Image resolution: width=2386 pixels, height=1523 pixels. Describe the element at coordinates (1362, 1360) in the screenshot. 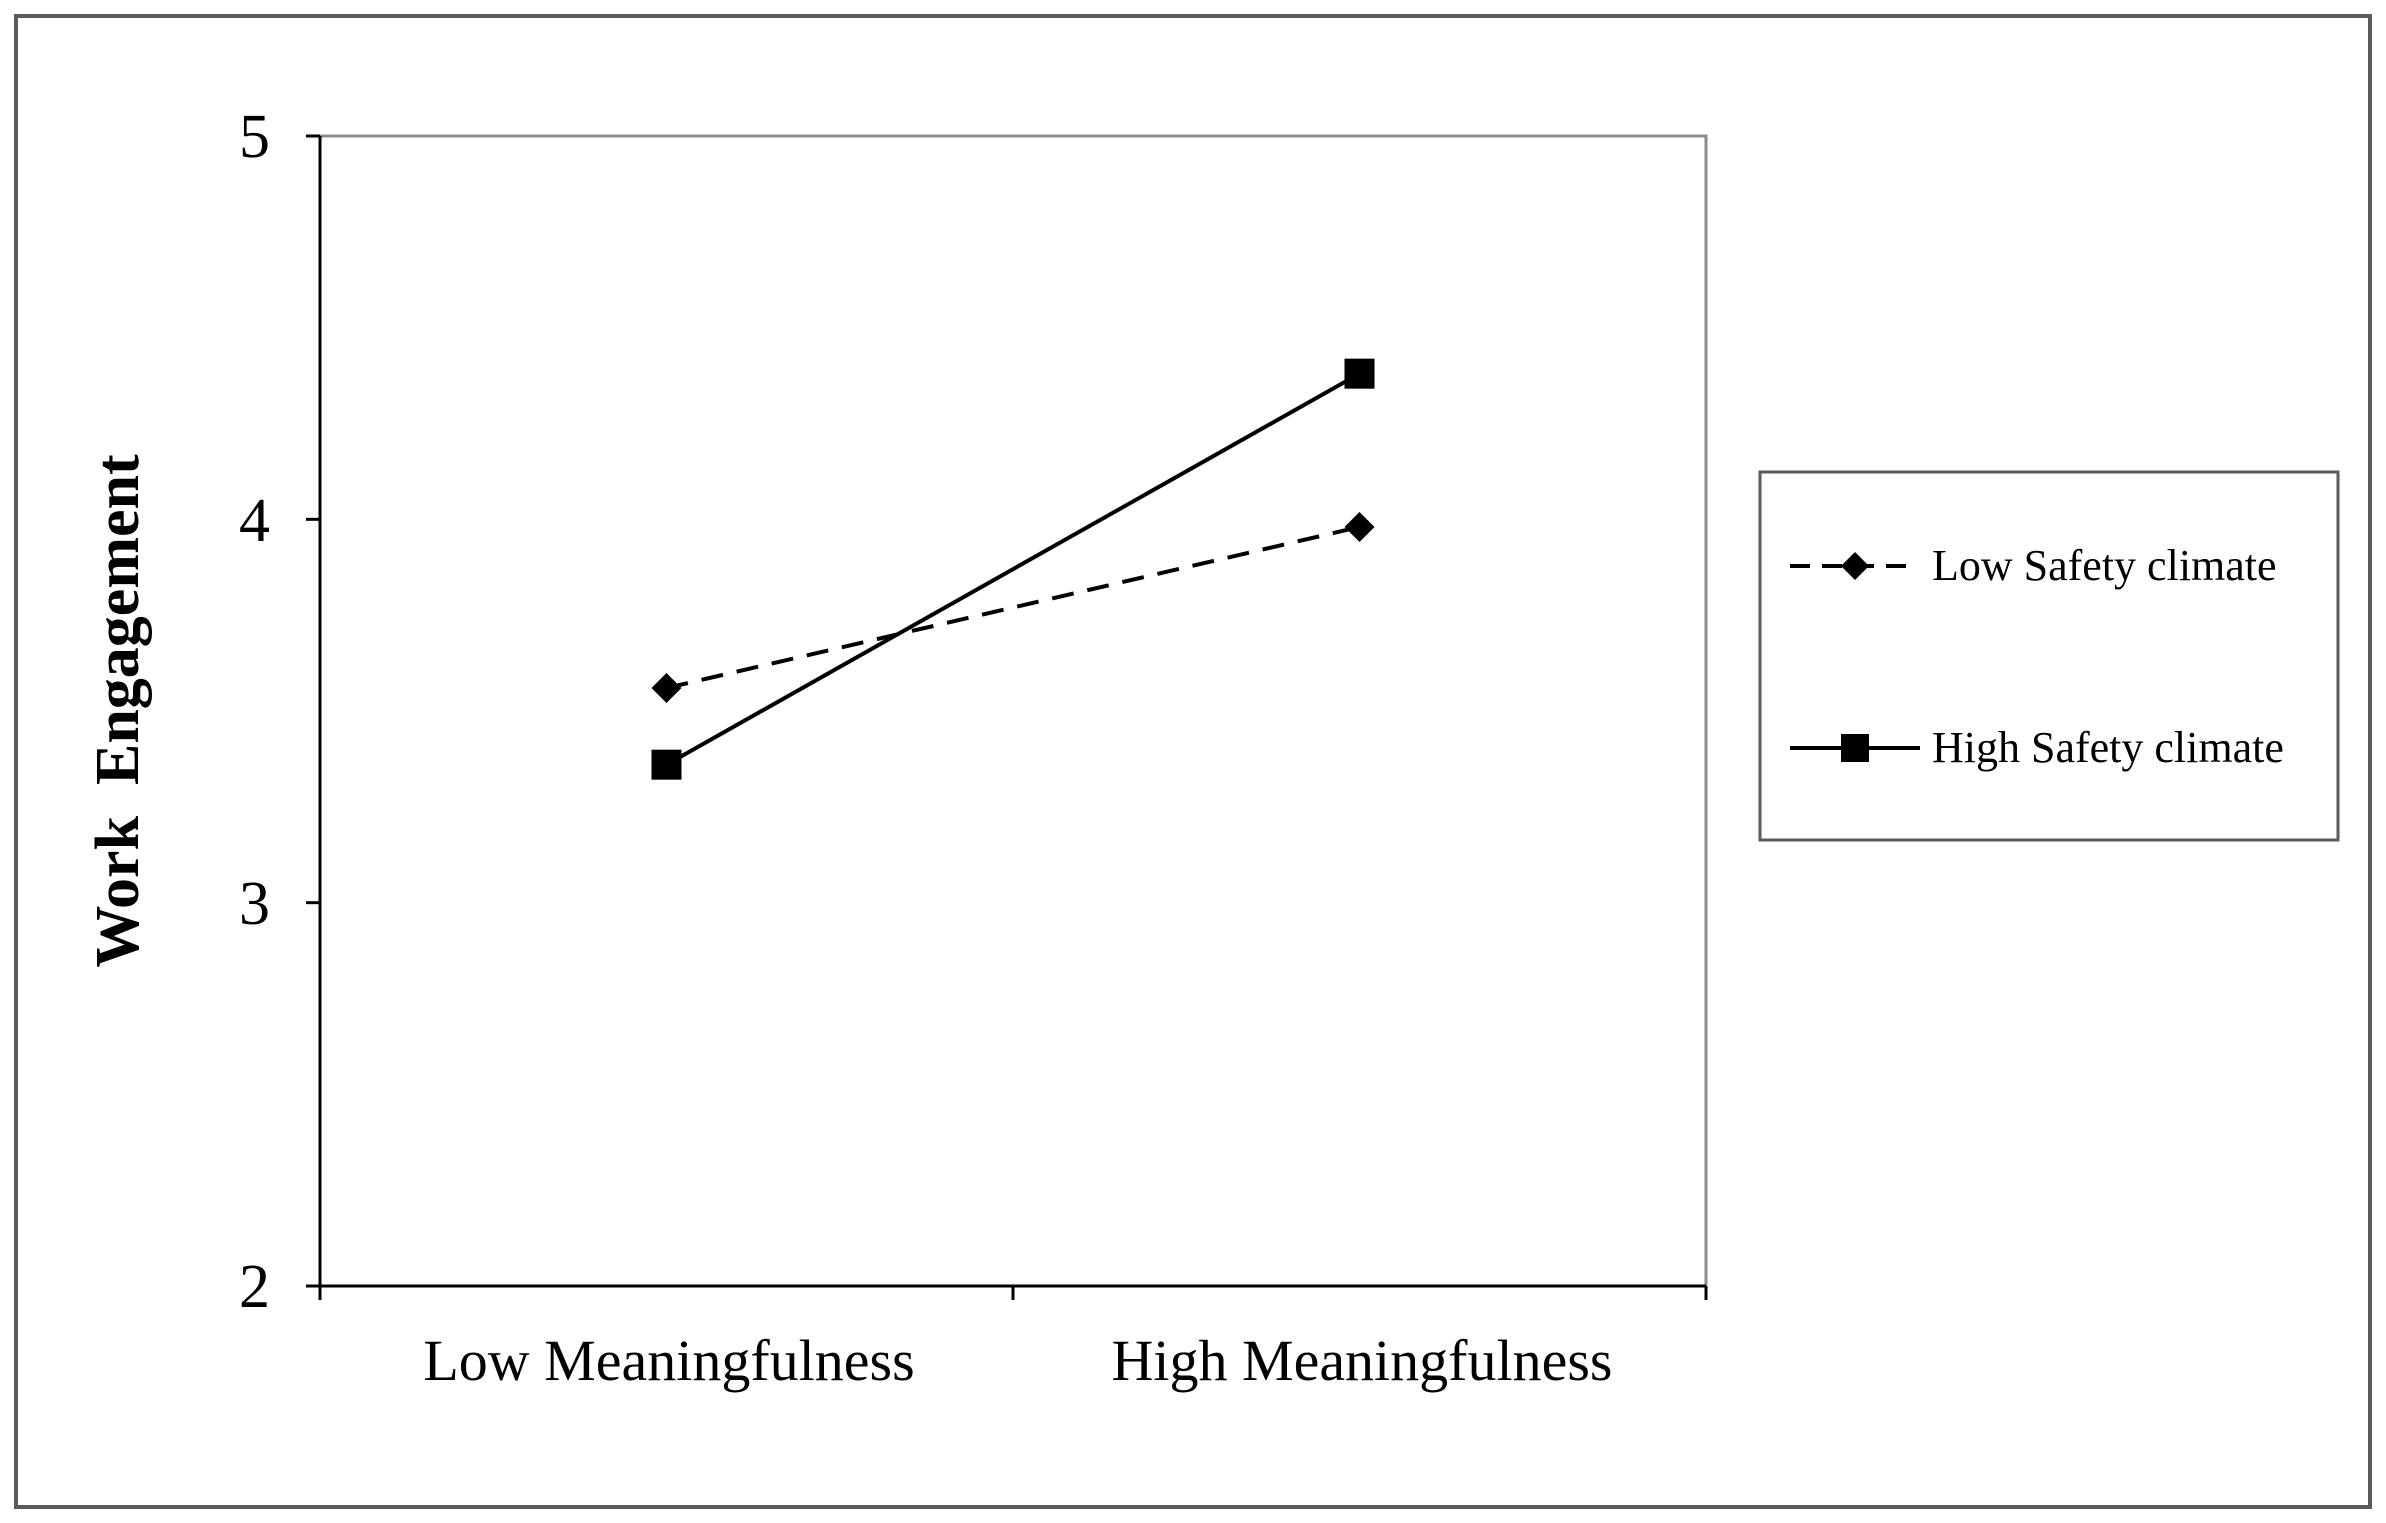

I see `x-category-label: High Meaningfulness` at that location.